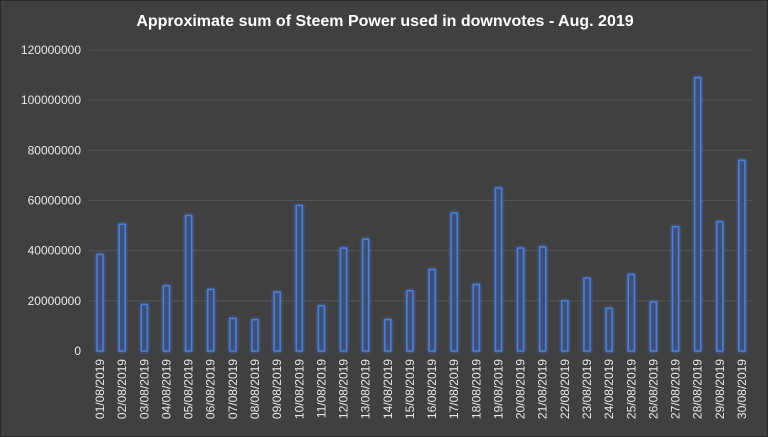 The width and height of the screenshot is (768, 437). I want to click on x-tick-label: 02/08/2019, so click(122, 389).